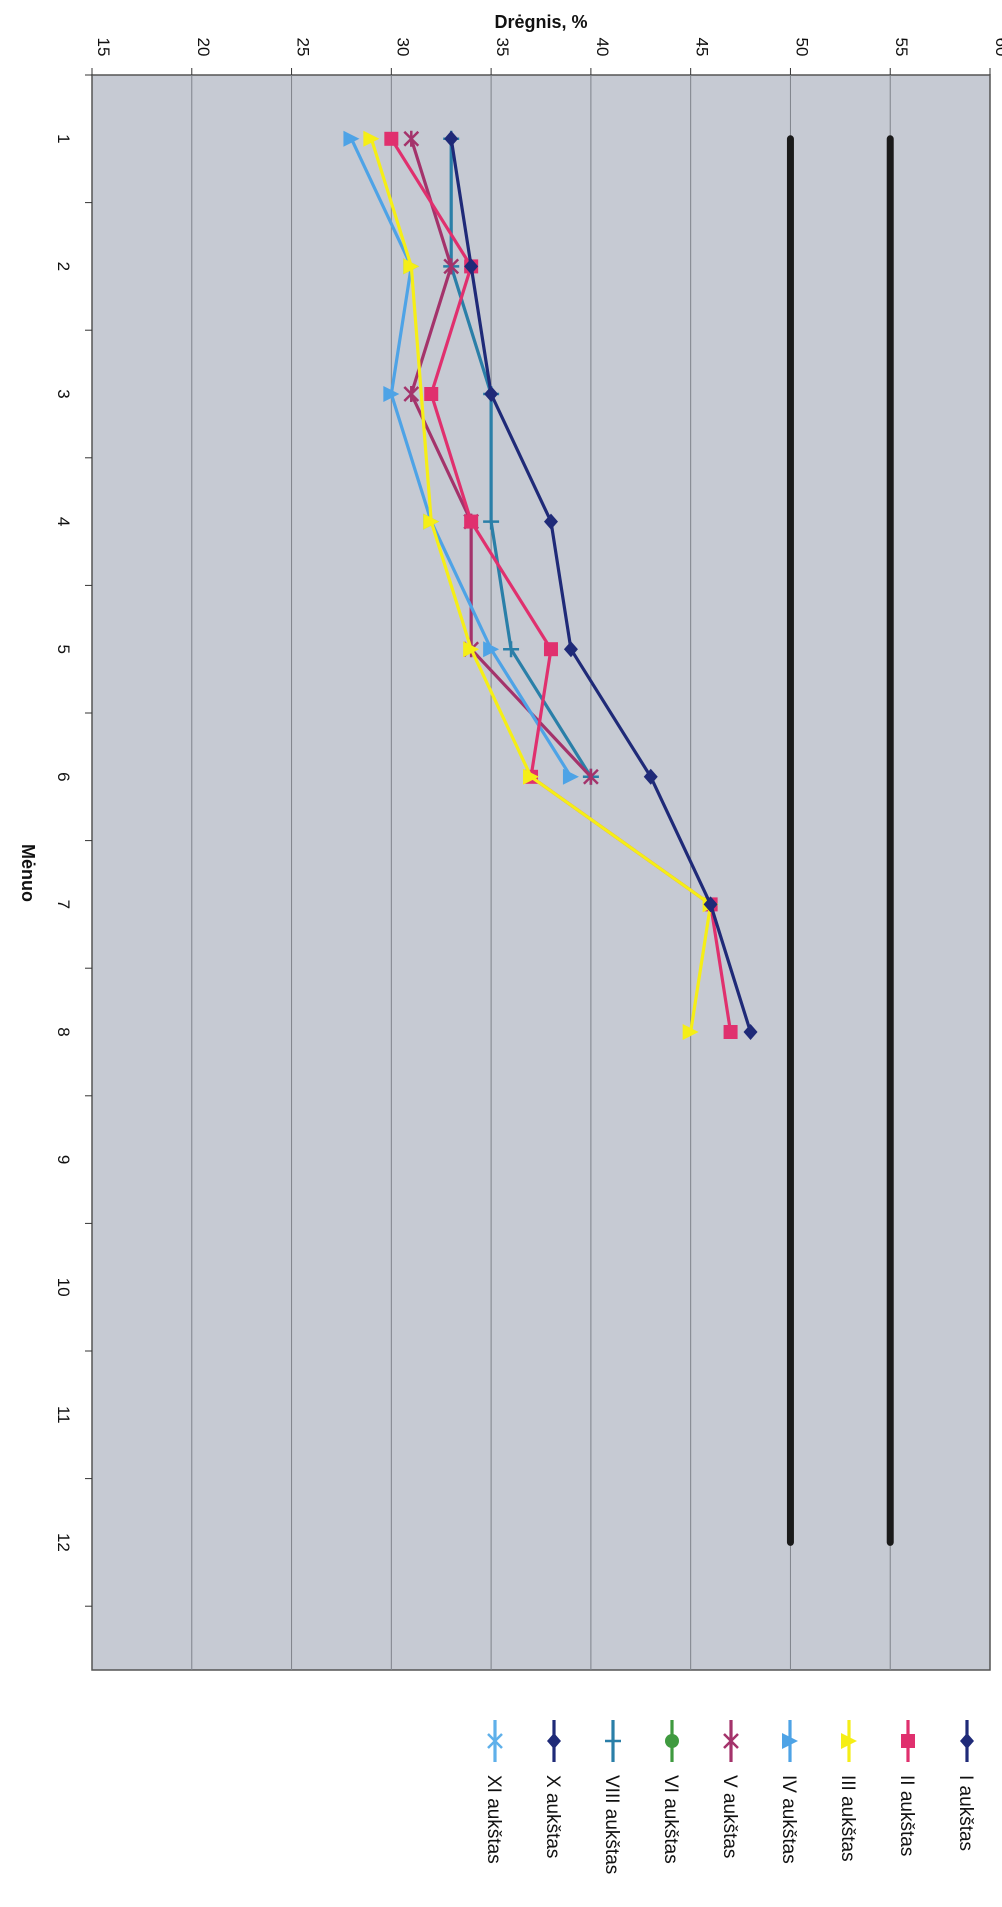 Image resolution: width=1002 pixels, height=1907 pixels. What do you see at coordinates (901, 47) in the screenshot?
I see `y-tick-label: 55` at bounding box center [901, 47].